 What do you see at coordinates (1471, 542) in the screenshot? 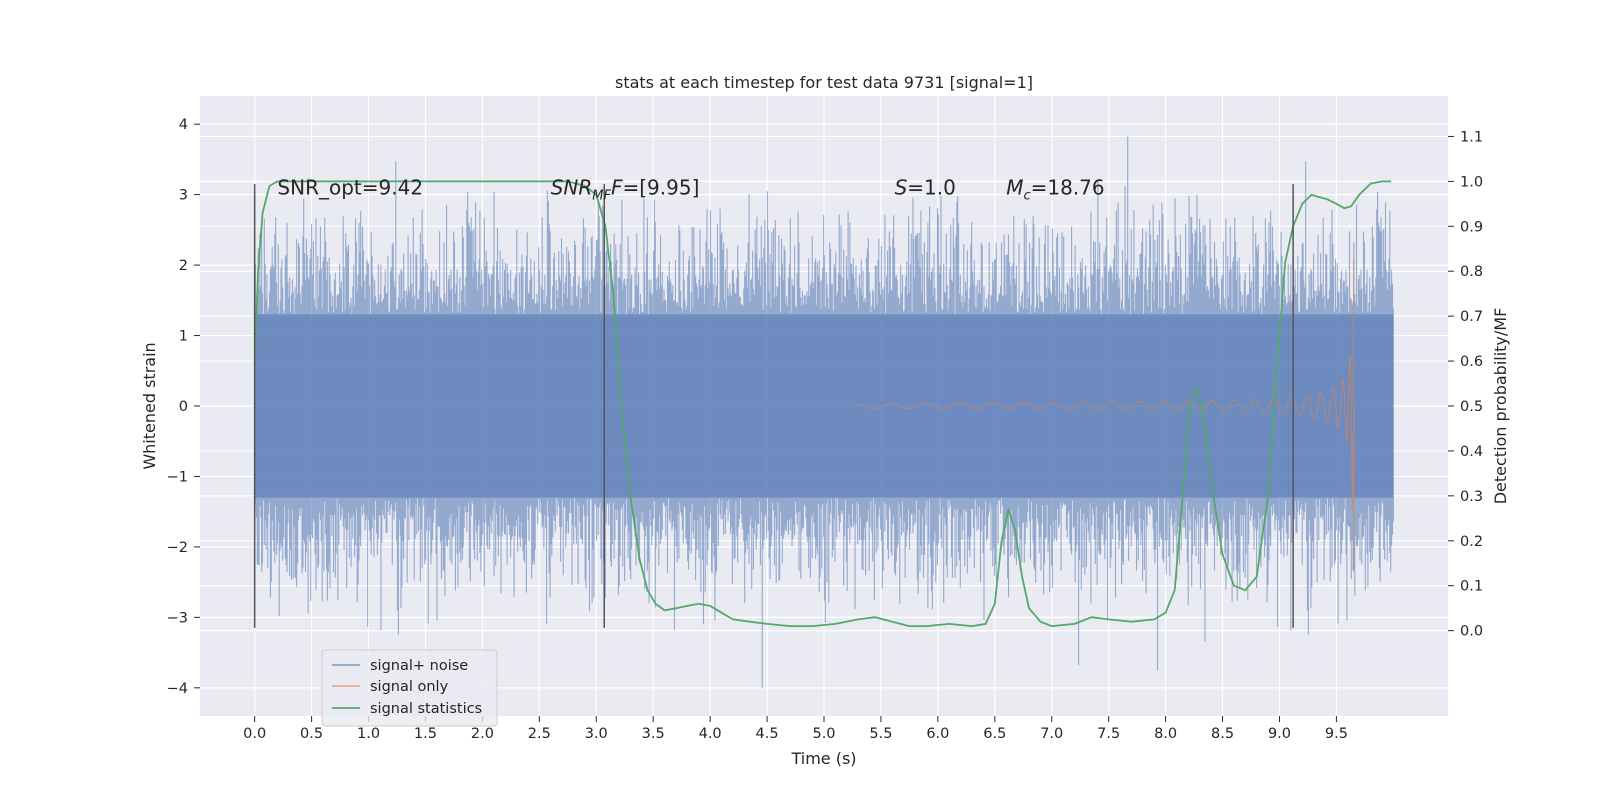
I see `y2-tick-label: 0.2` at bounding box center [1471, 542].